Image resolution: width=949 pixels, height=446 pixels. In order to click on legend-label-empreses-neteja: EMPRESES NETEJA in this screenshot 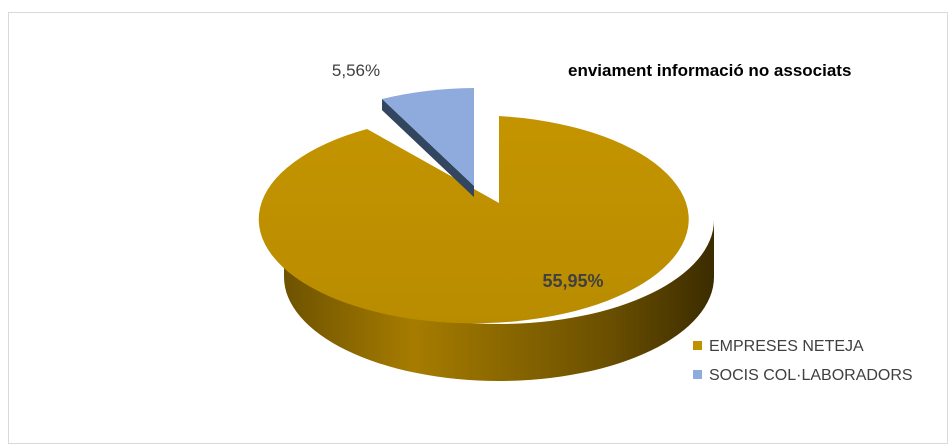, I will do `click(786, 346)`.